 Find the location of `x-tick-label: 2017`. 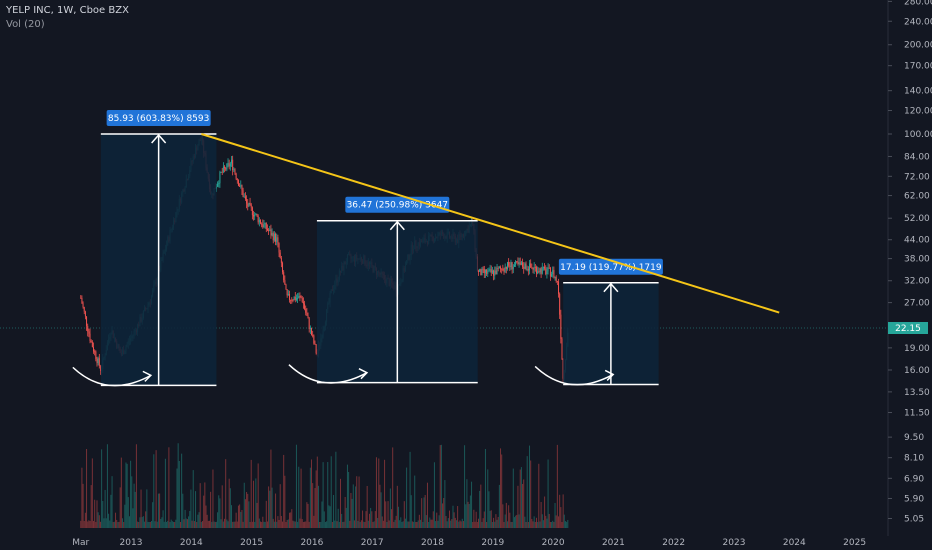

x-tick-label: 2017 is located at coordinates (372, 543).